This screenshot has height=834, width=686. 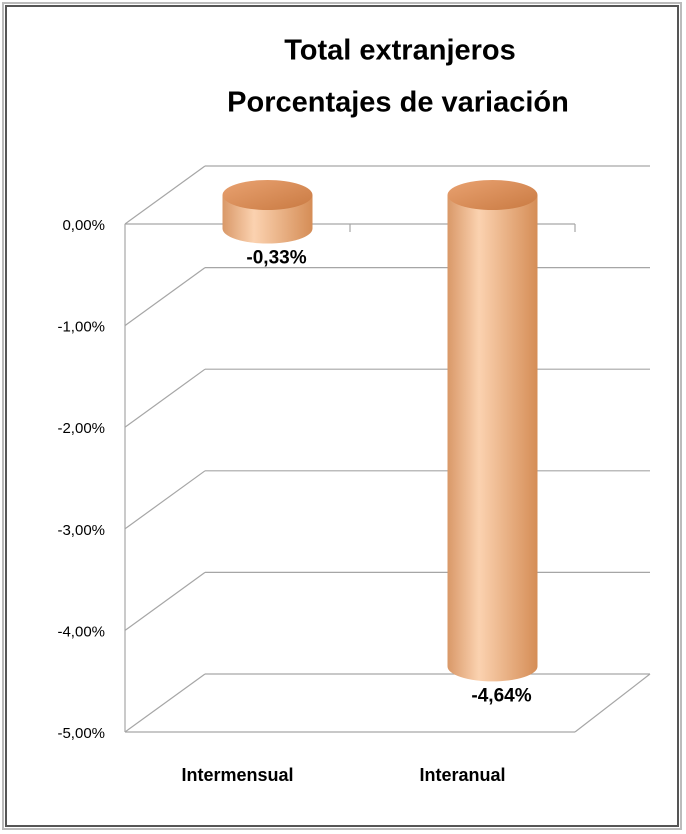 I want to click on y-tick-label: -3,00%, so click(x=81, y=530).